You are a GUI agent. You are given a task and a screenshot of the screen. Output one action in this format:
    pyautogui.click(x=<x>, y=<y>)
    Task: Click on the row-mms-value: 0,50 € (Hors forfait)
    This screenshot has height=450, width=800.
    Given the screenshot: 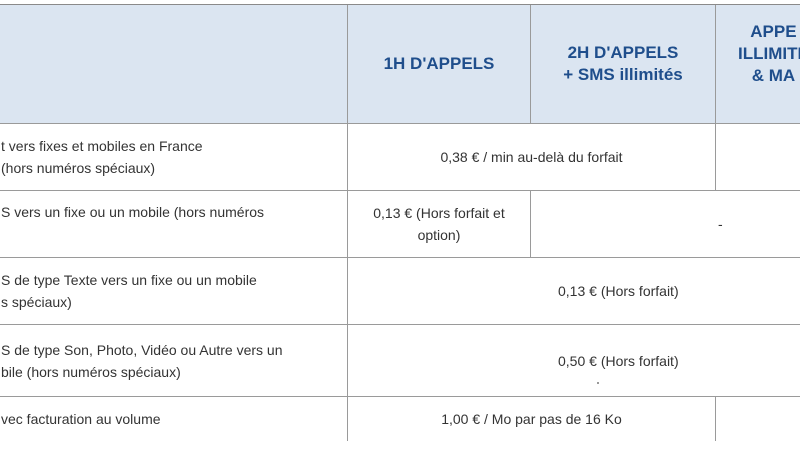 What is the action you would take?
    pyautogui.click(x=574, y=361)
    